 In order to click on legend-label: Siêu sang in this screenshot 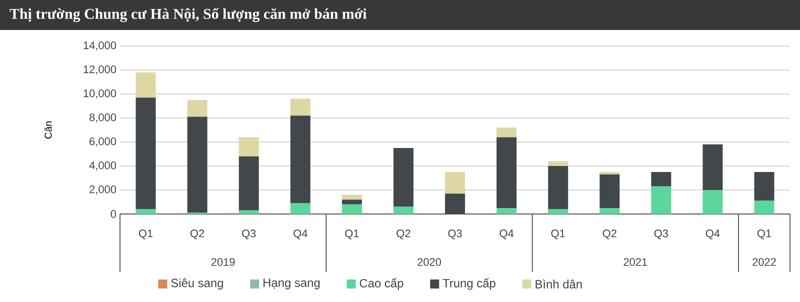, I will do `click(197, 284)`.